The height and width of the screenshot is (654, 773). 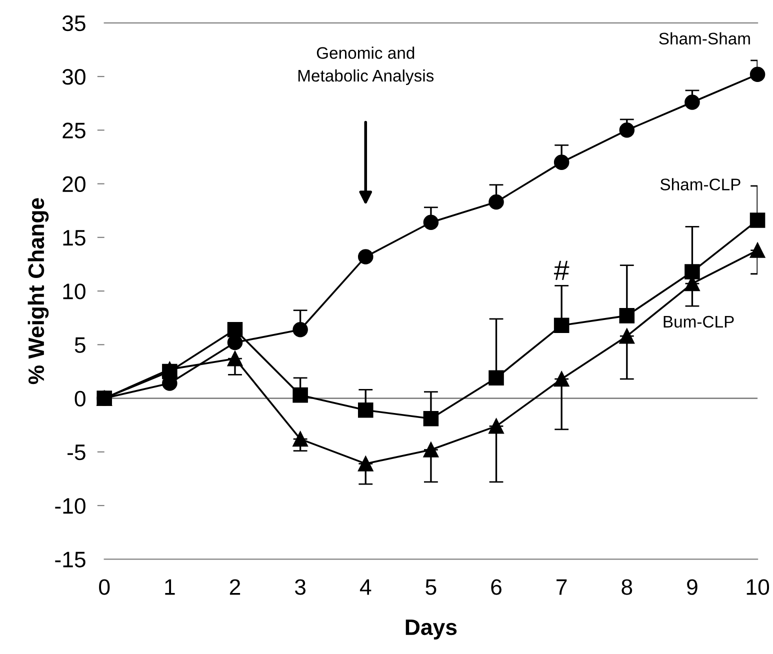 What do you see at coordinates (38, 291) in the screenshot?
I see `y-axis-title: % Weight Change` at bounding box center [38, 291].